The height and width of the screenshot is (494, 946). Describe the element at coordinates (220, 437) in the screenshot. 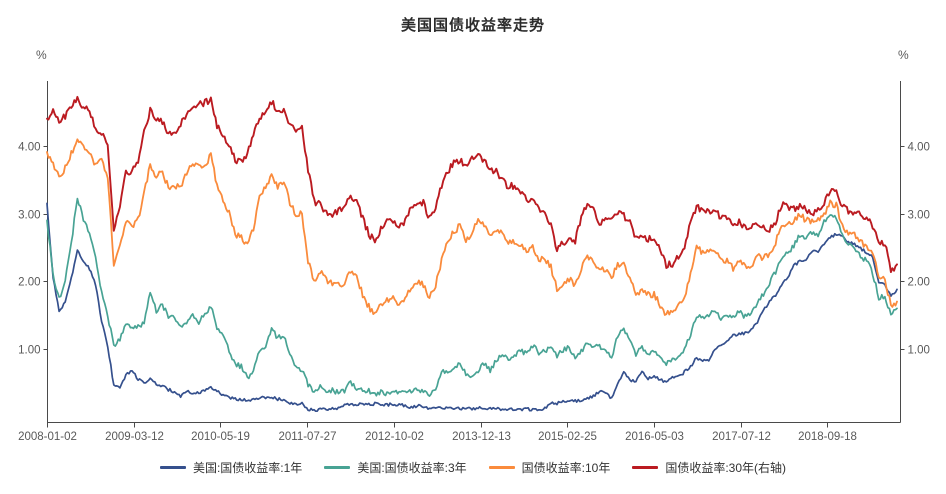

I see `x-tick-label: 2010-05-19` at that location.